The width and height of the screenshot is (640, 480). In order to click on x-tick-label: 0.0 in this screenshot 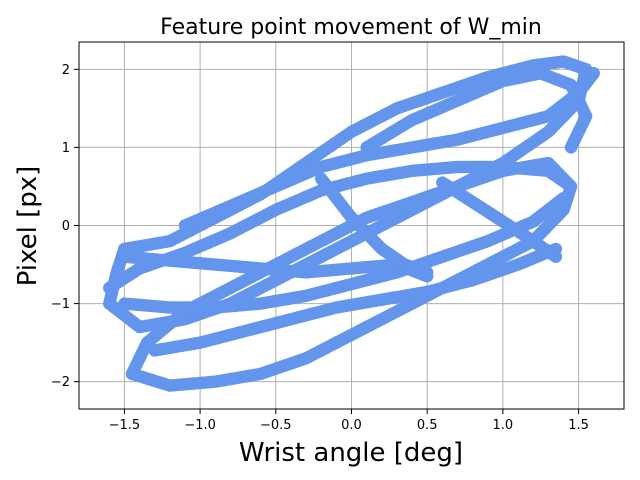, I will do `click(351, 425)`.